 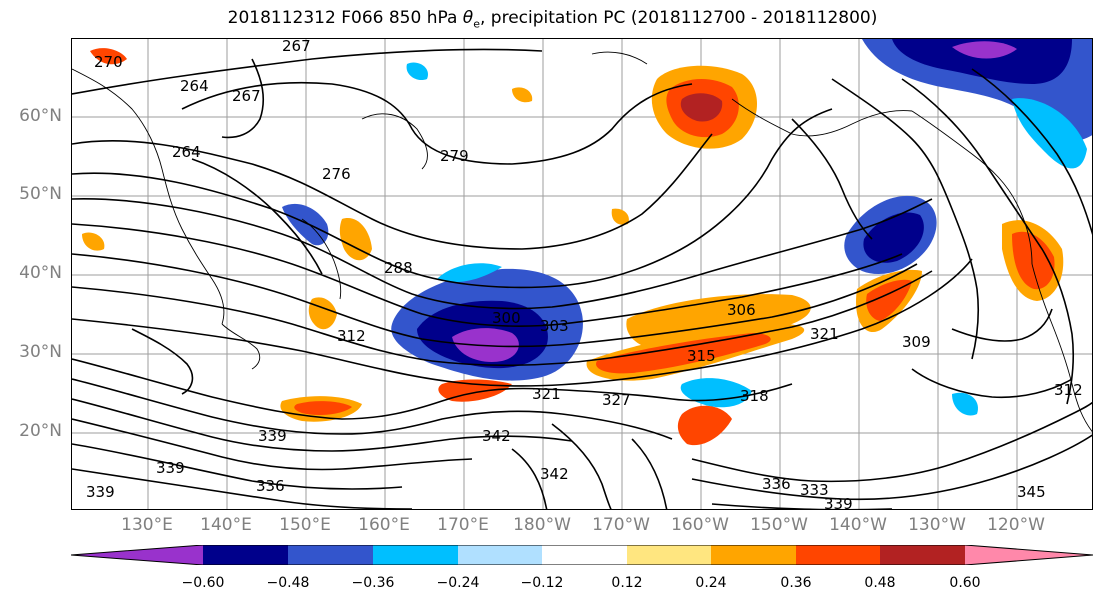 I want to click on contour-label: 276, so click(x=336, y=174).